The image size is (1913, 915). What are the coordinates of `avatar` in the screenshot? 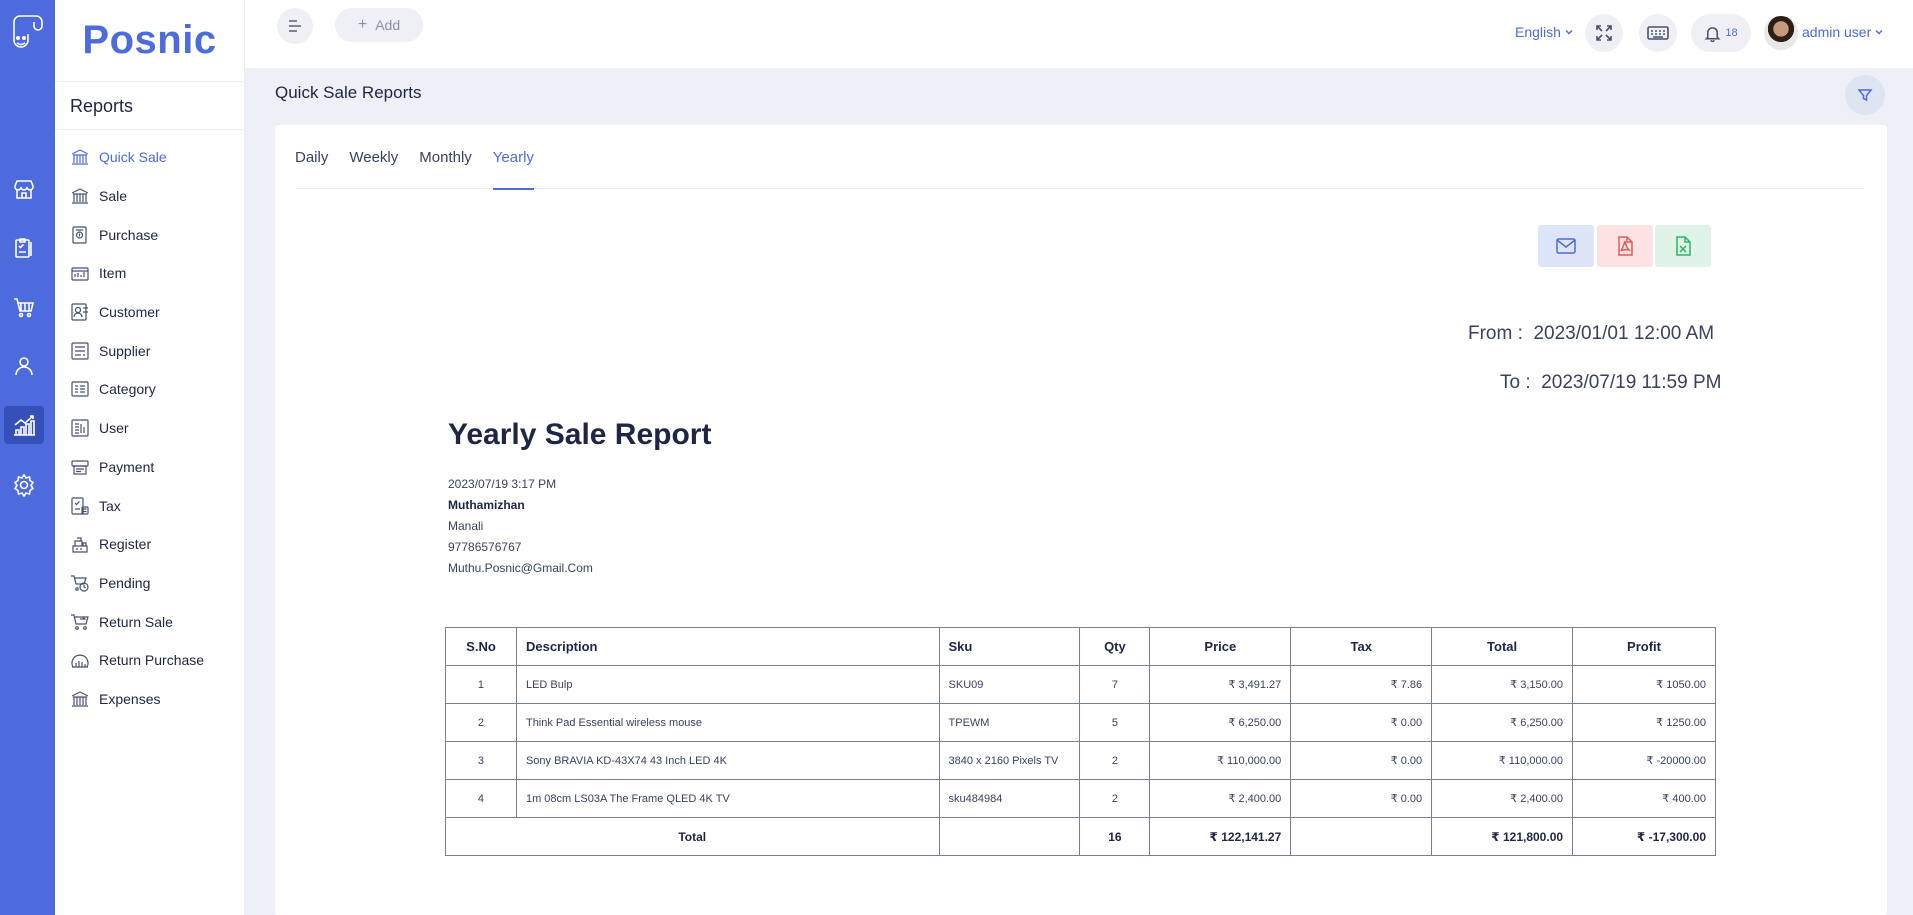 It's located at (1781, 33).